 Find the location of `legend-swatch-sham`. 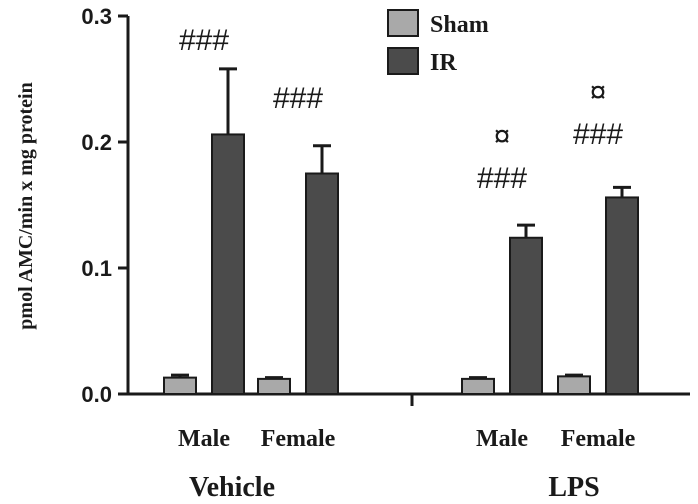

legend-swatch-sham is located at coordinates (403, 23).